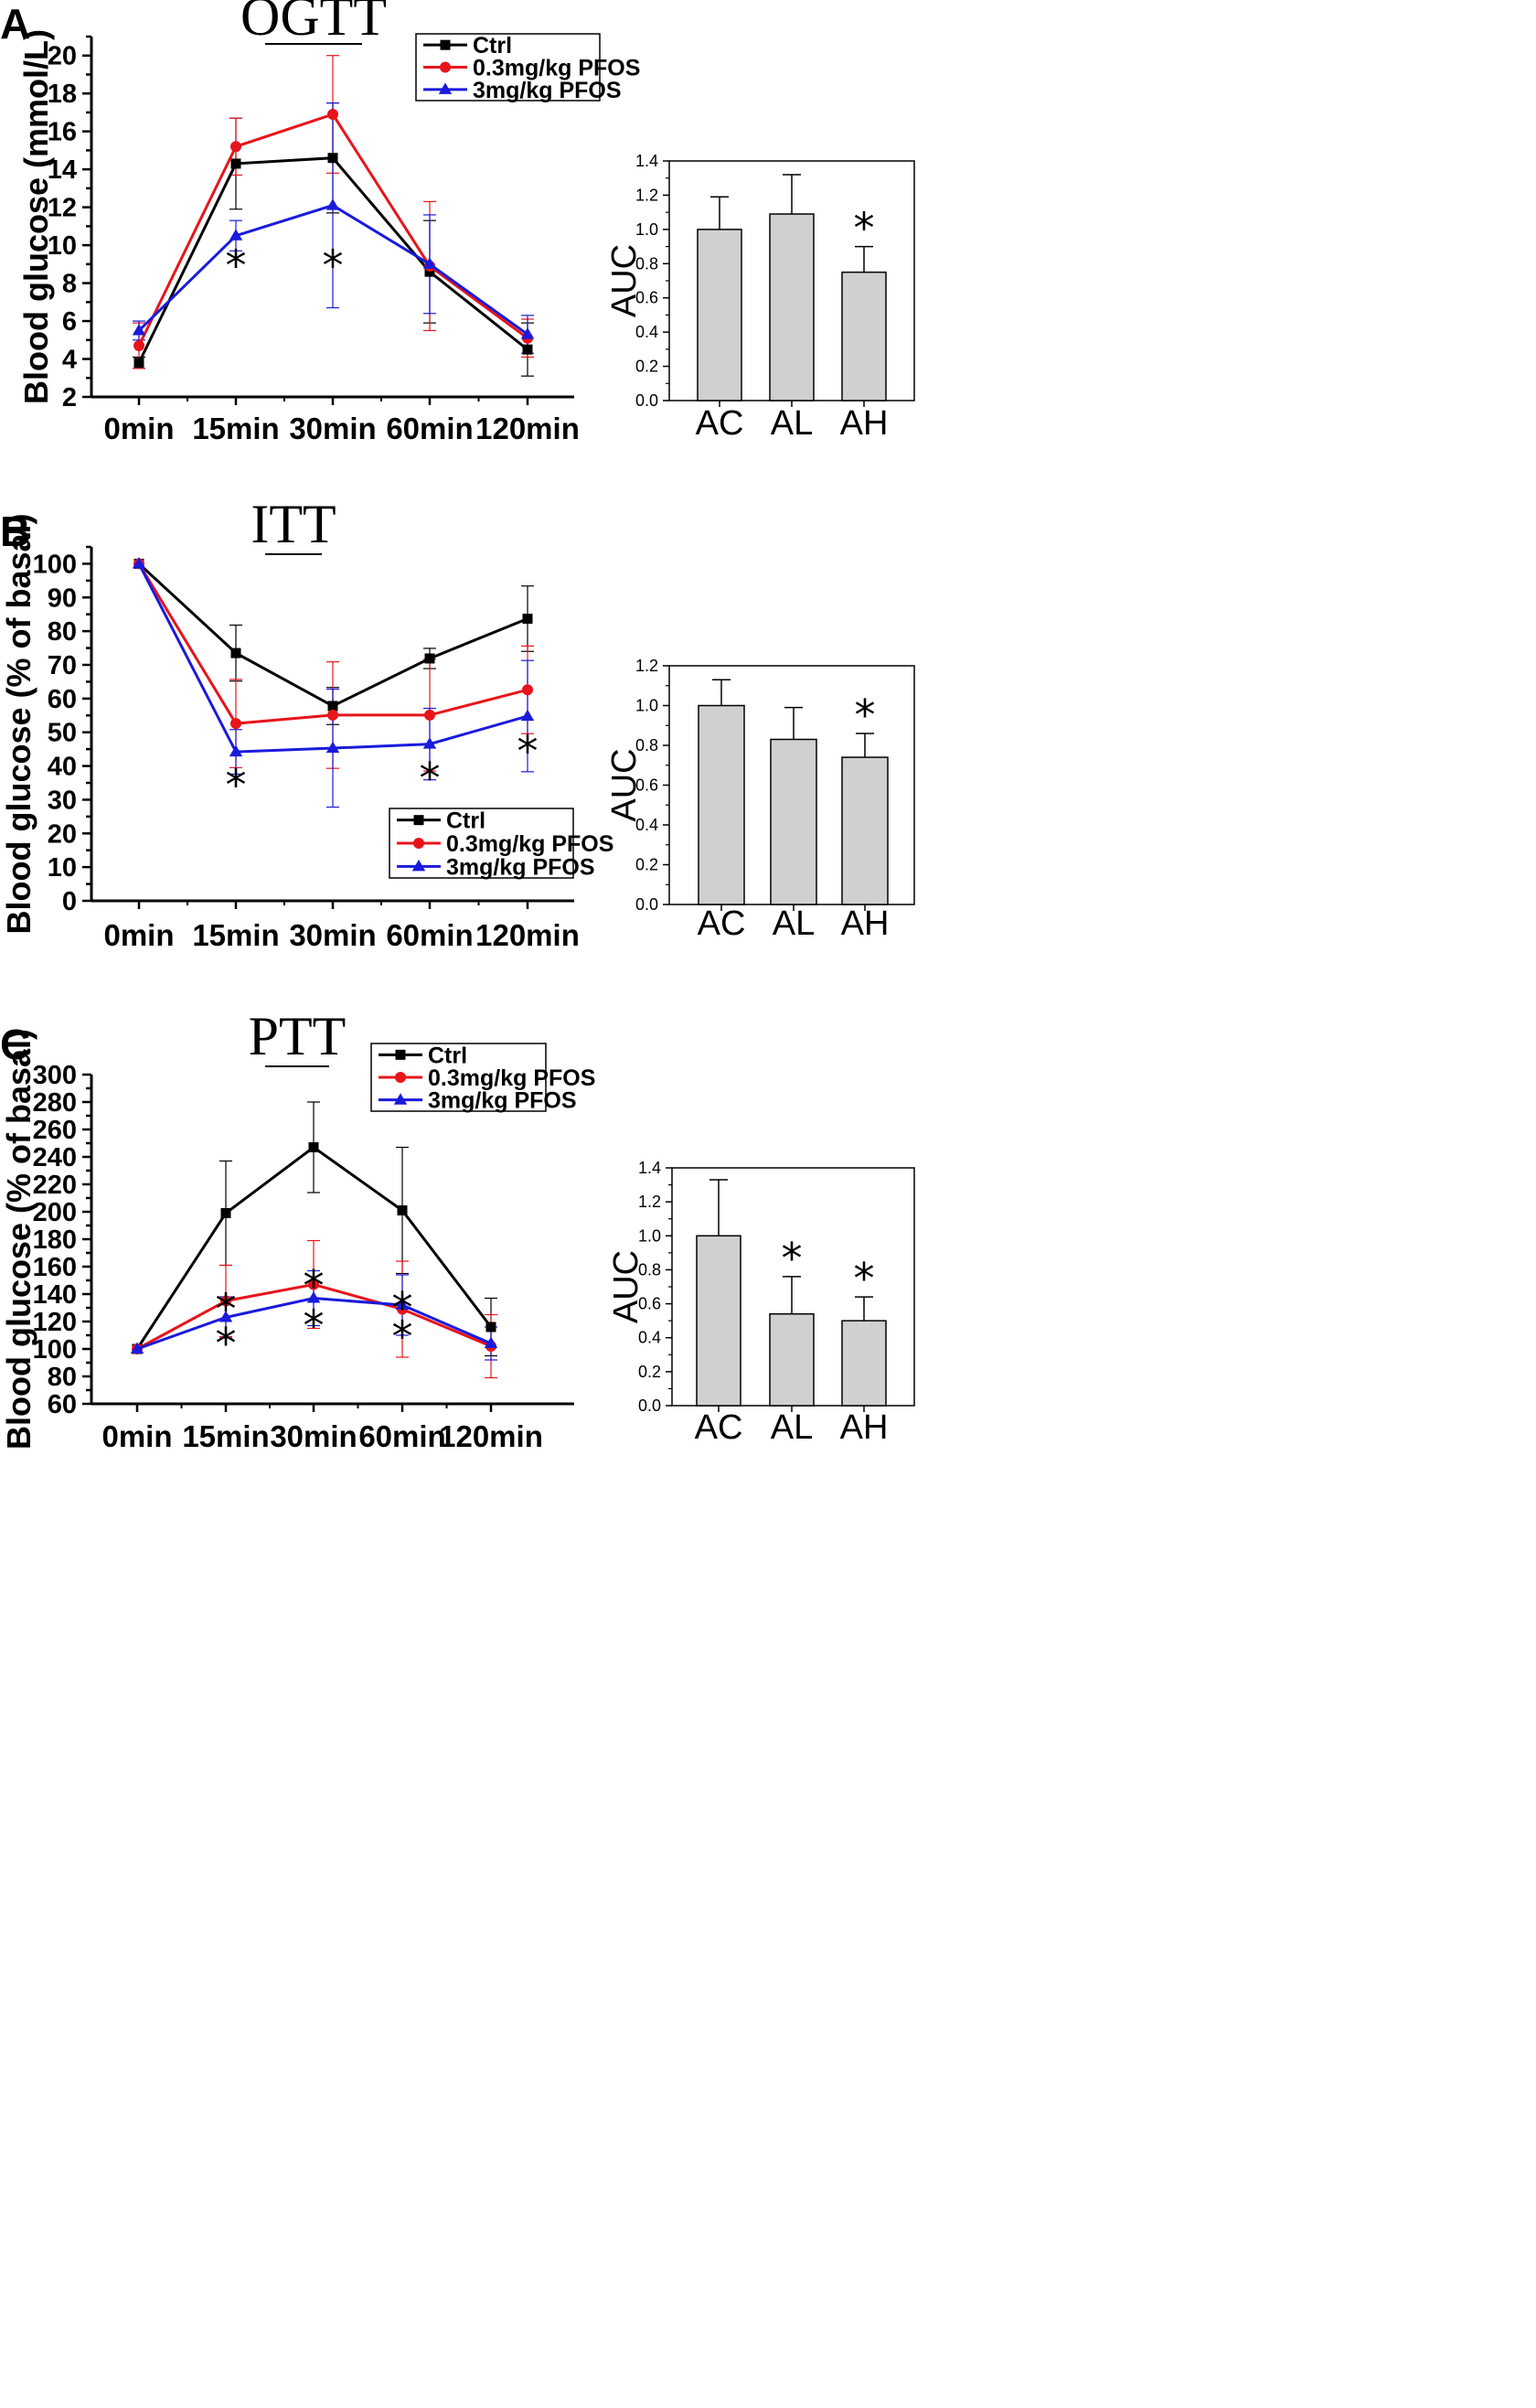  Describe the element at coordinates (55, 1240) in the screenshot. I see `y-tick-label: 180` at that location.